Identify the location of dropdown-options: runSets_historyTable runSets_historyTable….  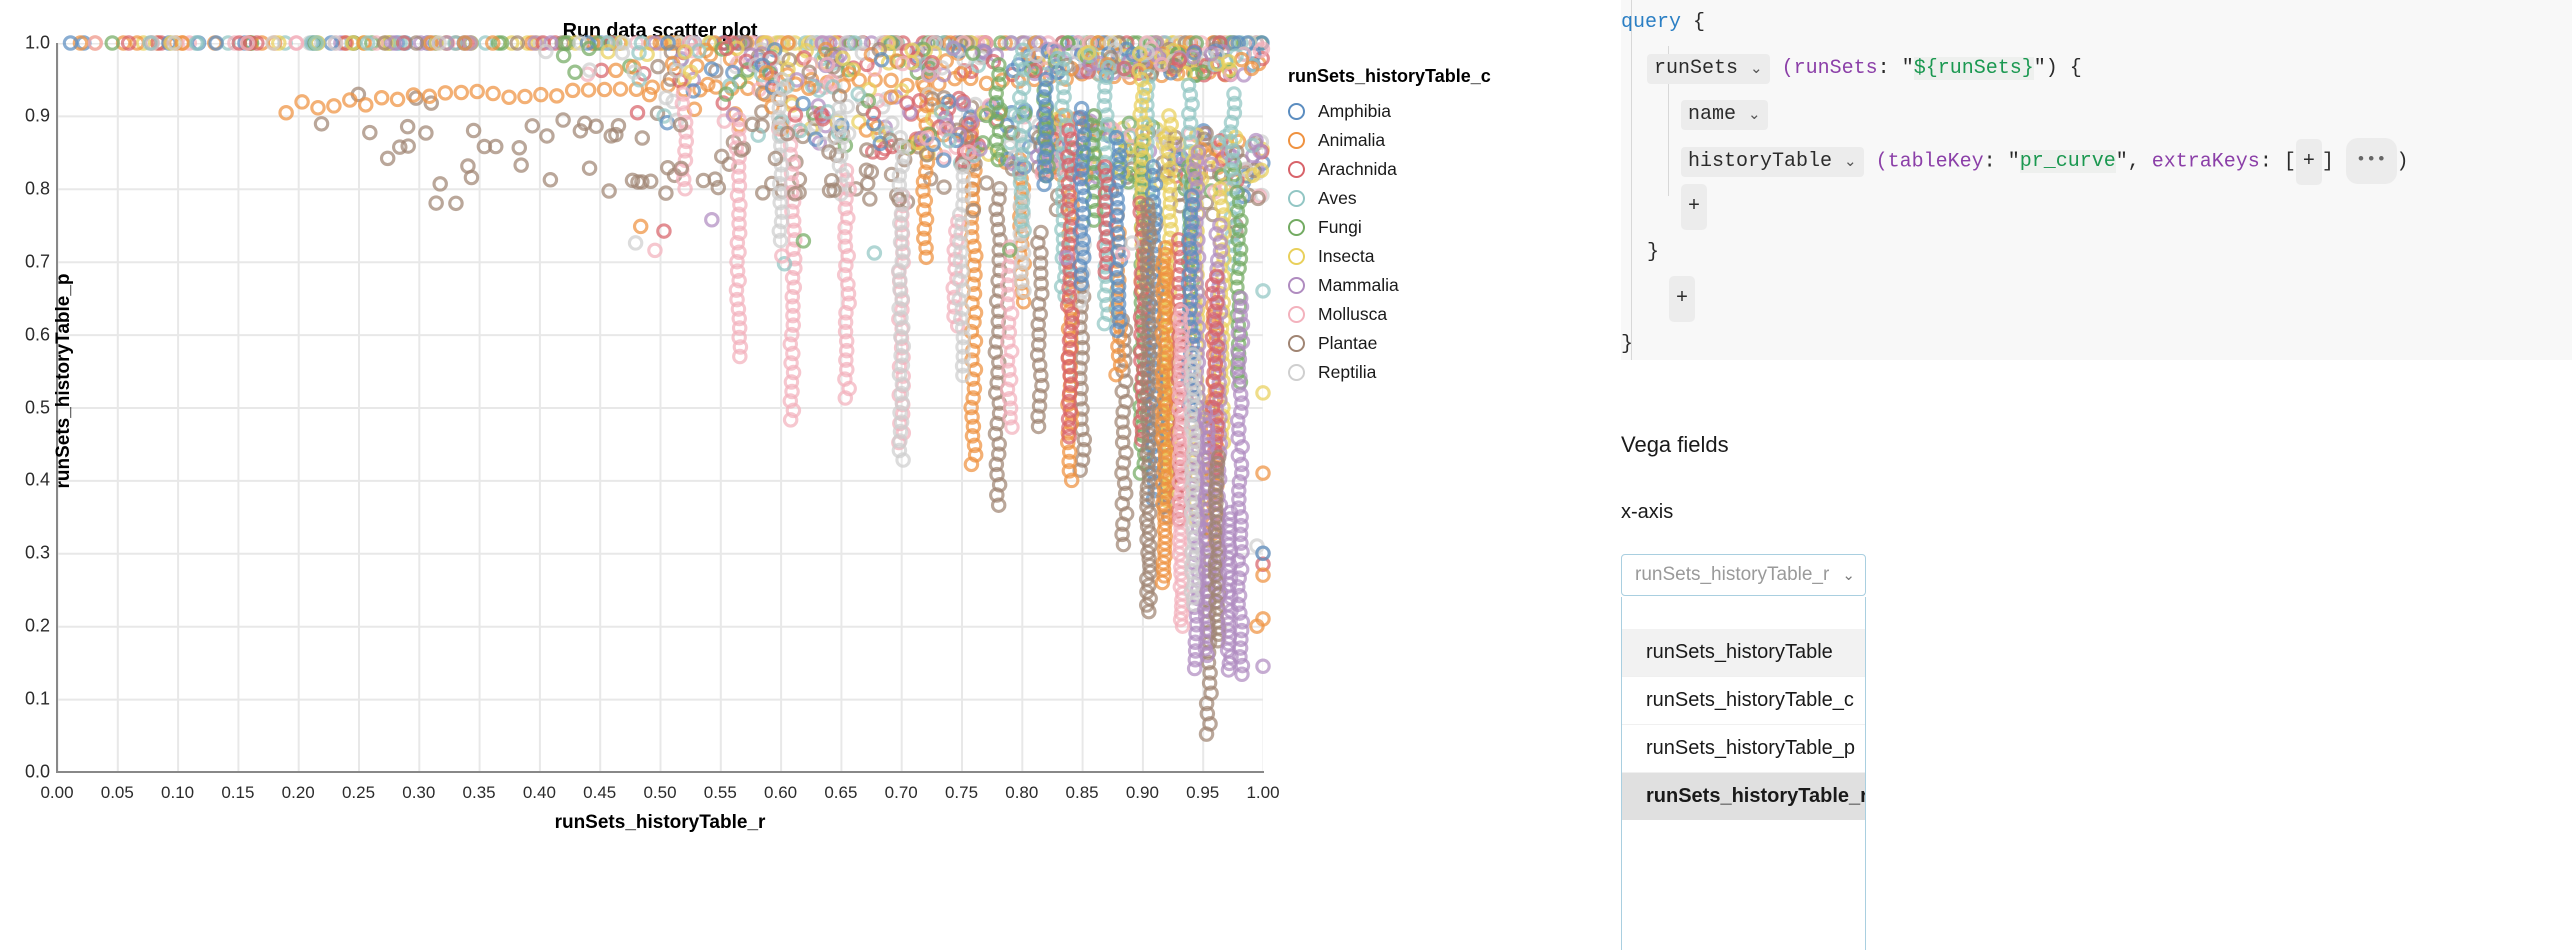
(1743, 724).